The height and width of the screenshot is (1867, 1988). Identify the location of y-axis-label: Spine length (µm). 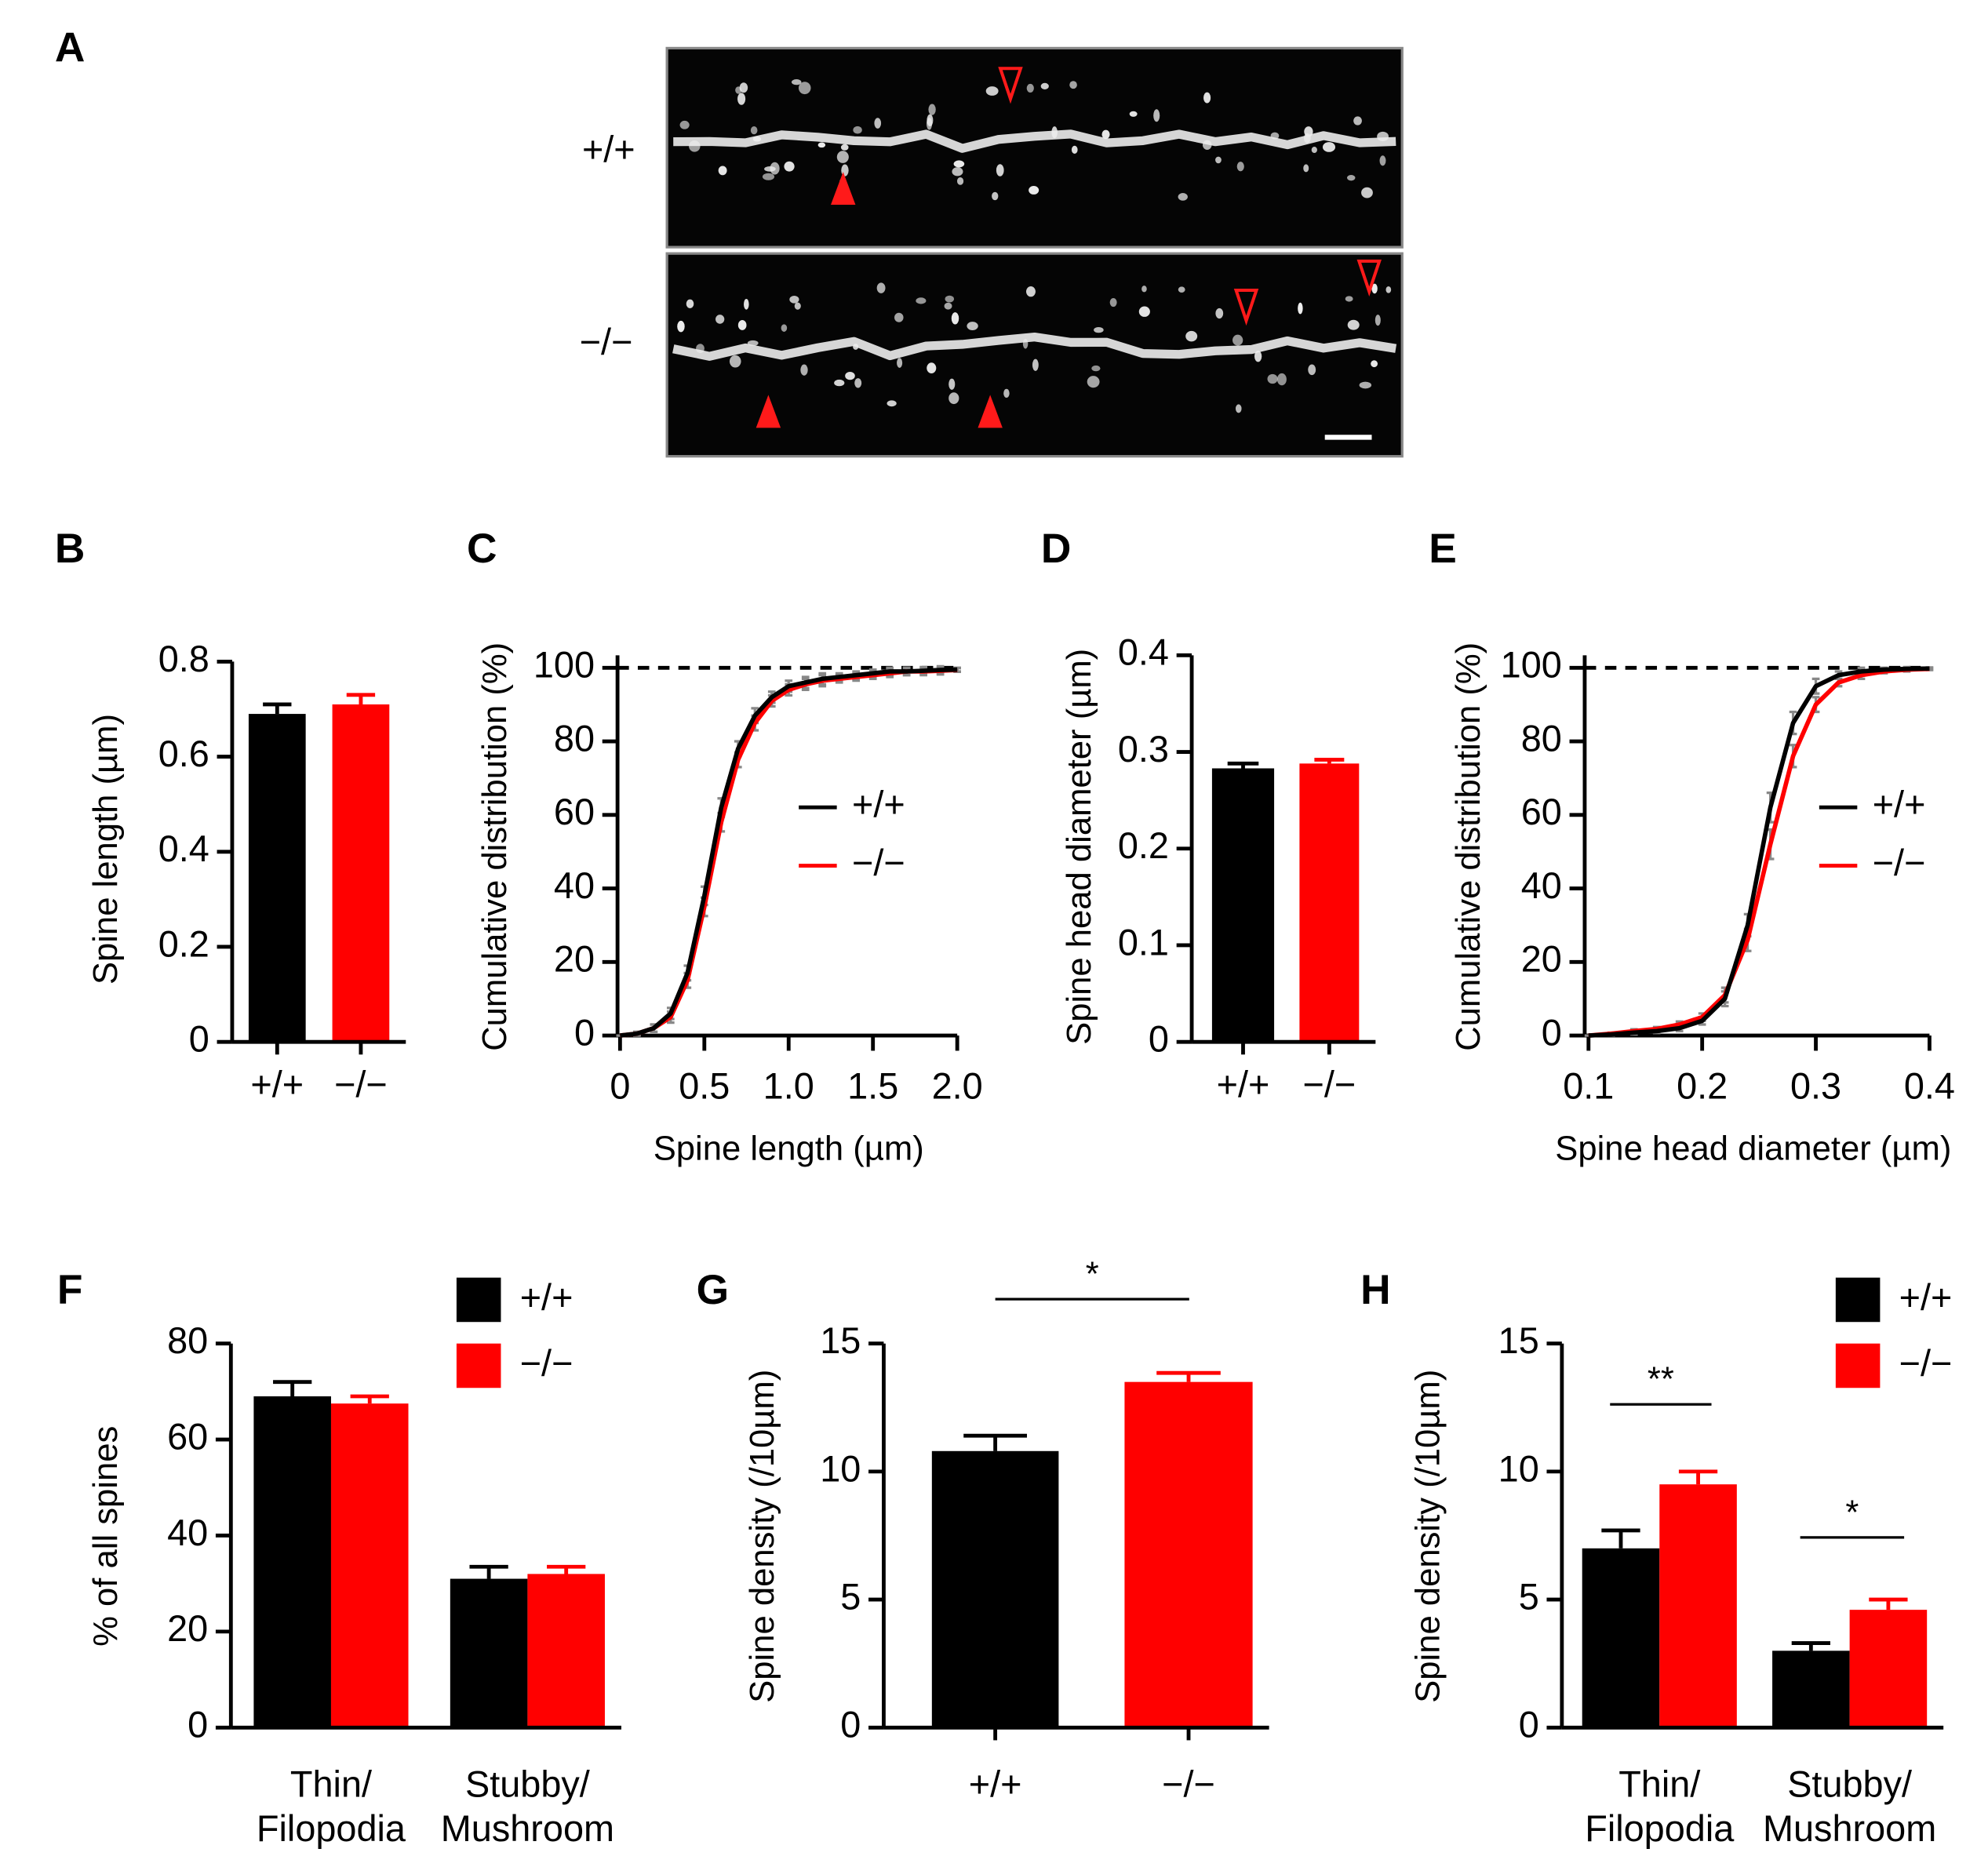
(106, 849).